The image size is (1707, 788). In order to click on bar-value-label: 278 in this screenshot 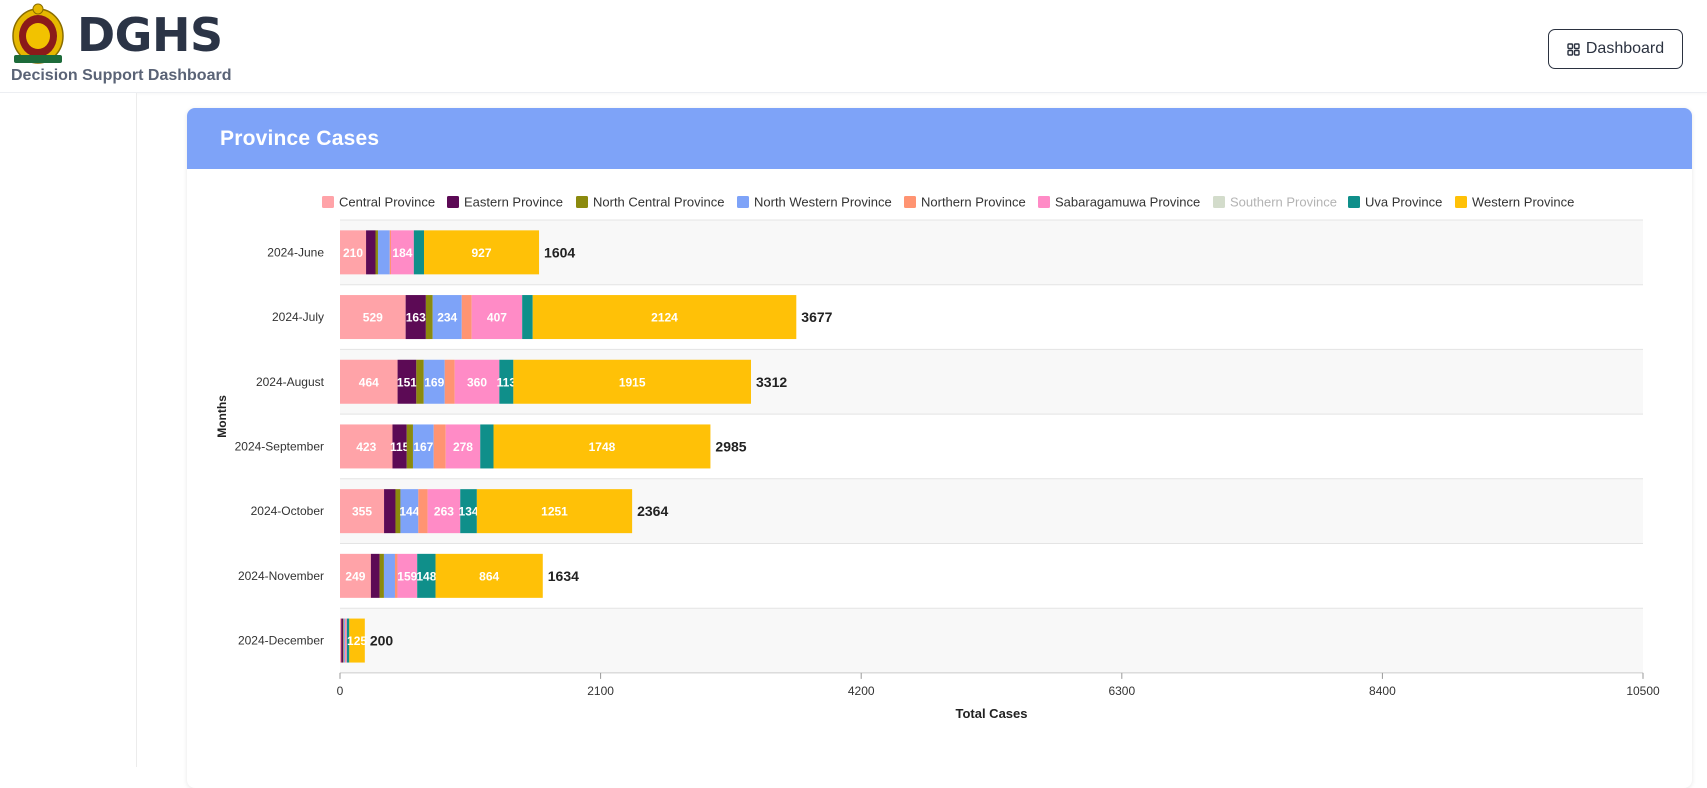, I will do `click(463, 447)`.